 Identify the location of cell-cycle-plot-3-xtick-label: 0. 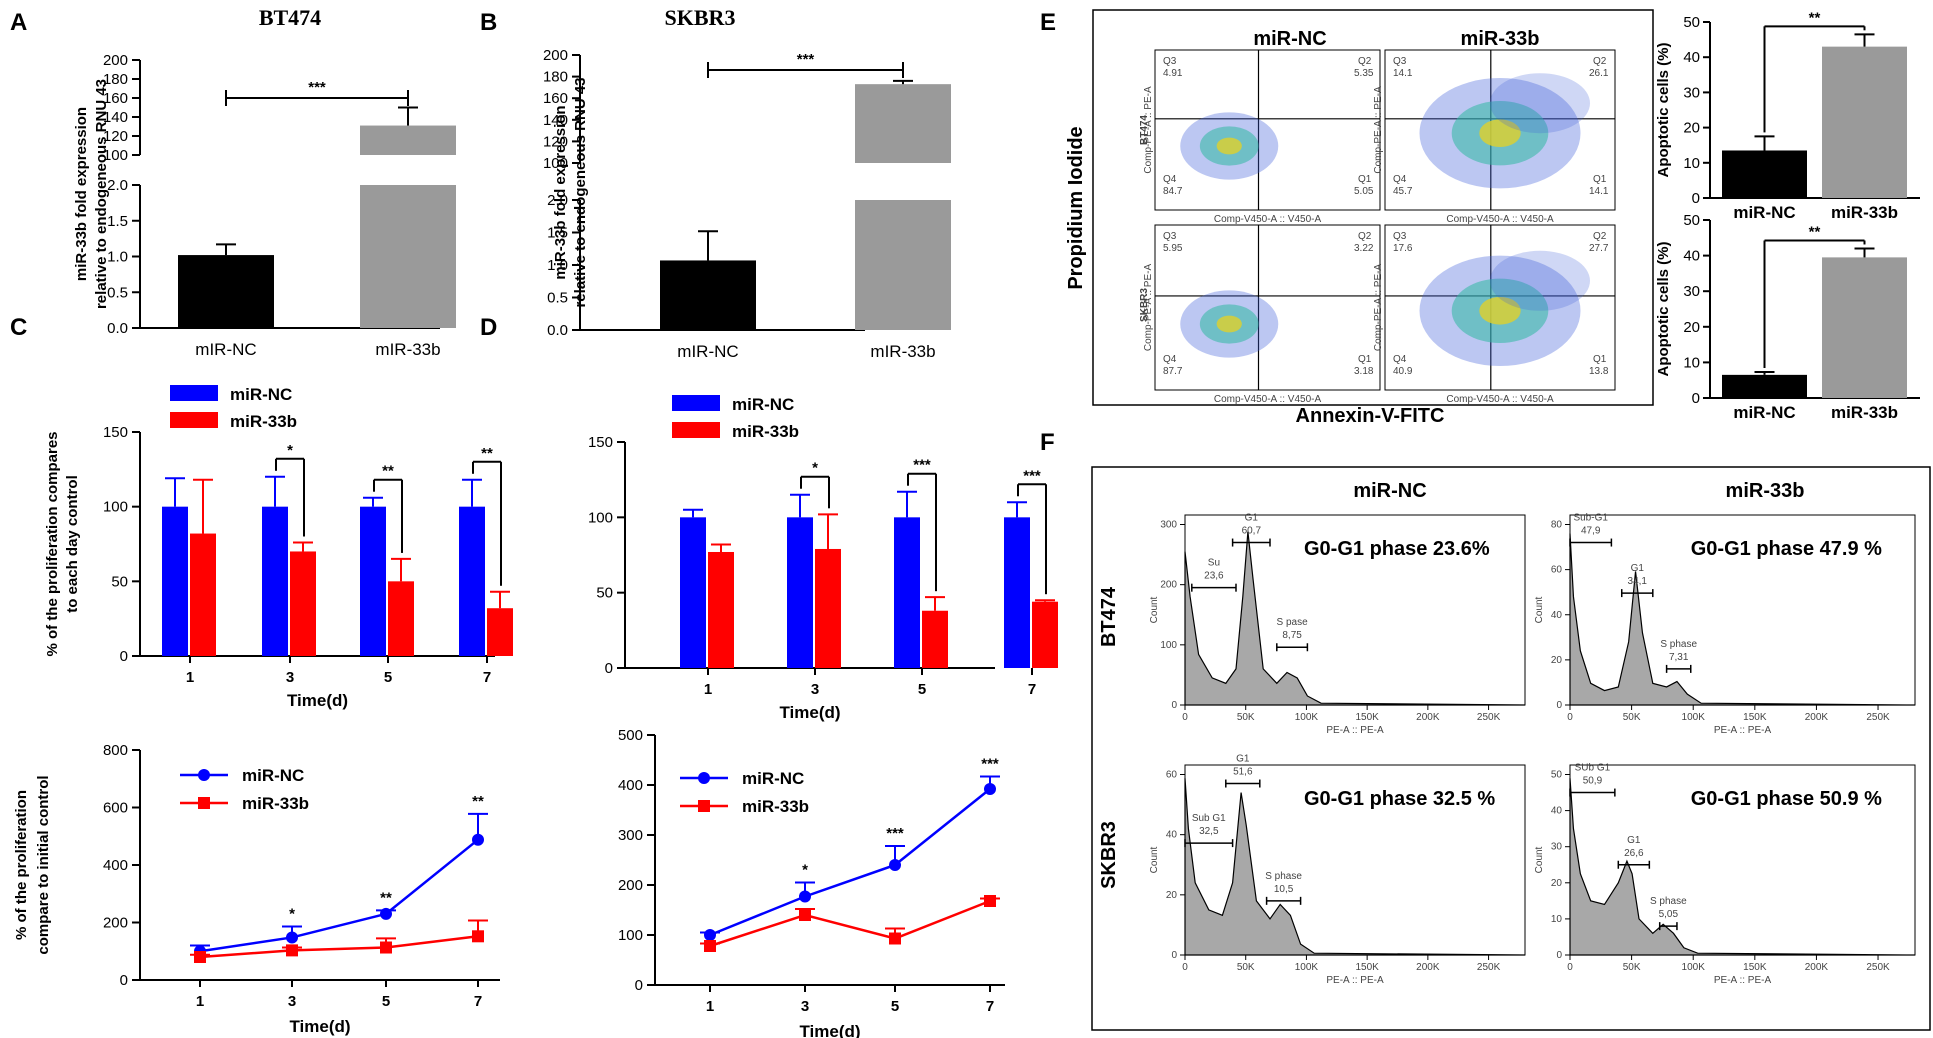
(1570, 967).